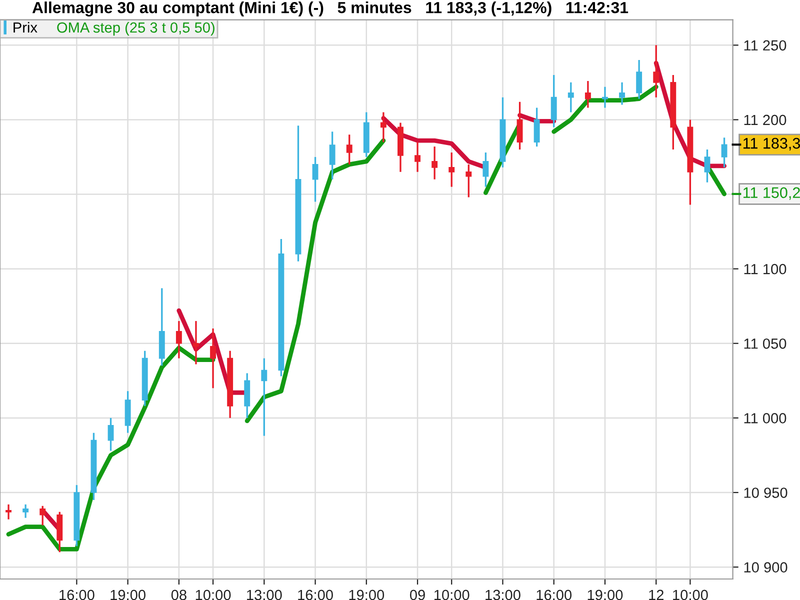  What do you see at coordinates (26, 27) in the screenshot?
I see `legend-label: Prix` at bounding box center [26, 27].